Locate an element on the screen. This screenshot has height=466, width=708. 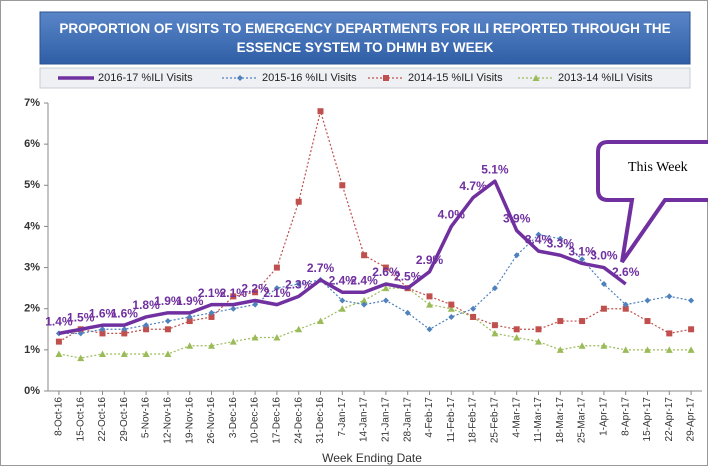
data-label: 5.1% is located at coordinates (495, 169).